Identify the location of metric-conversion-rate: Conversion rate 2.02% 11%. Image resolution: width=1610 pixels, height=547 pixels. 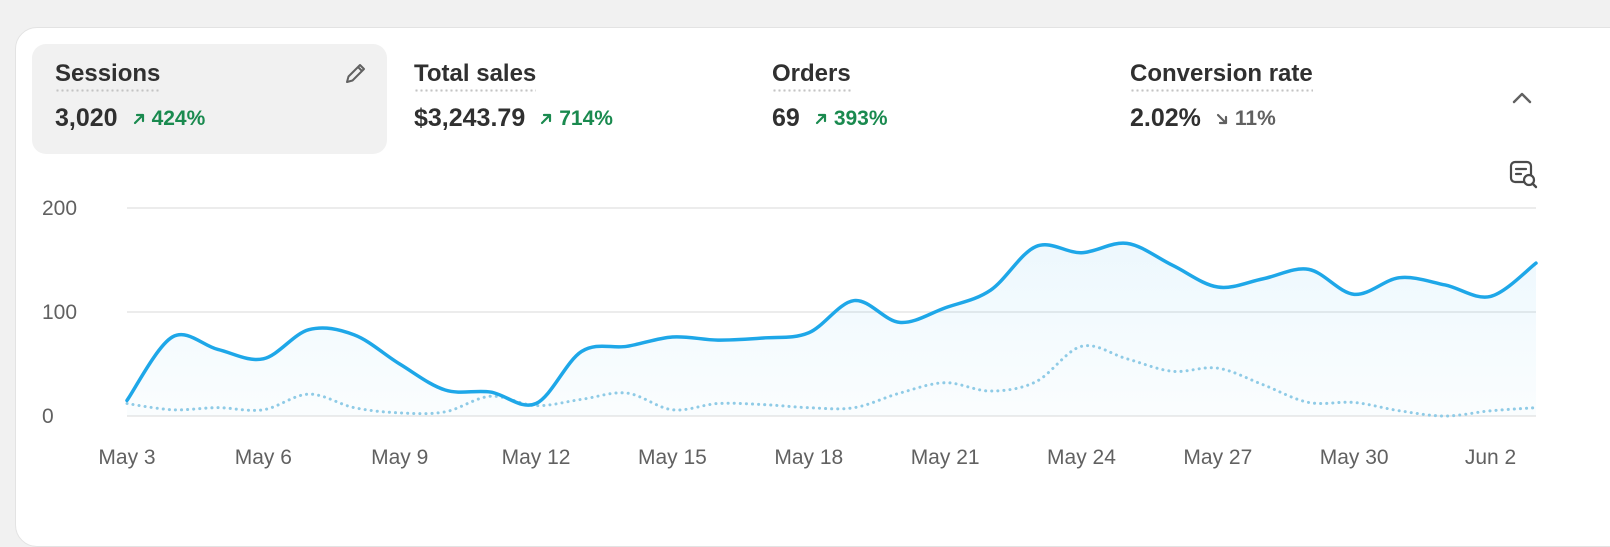
(1284, 99).